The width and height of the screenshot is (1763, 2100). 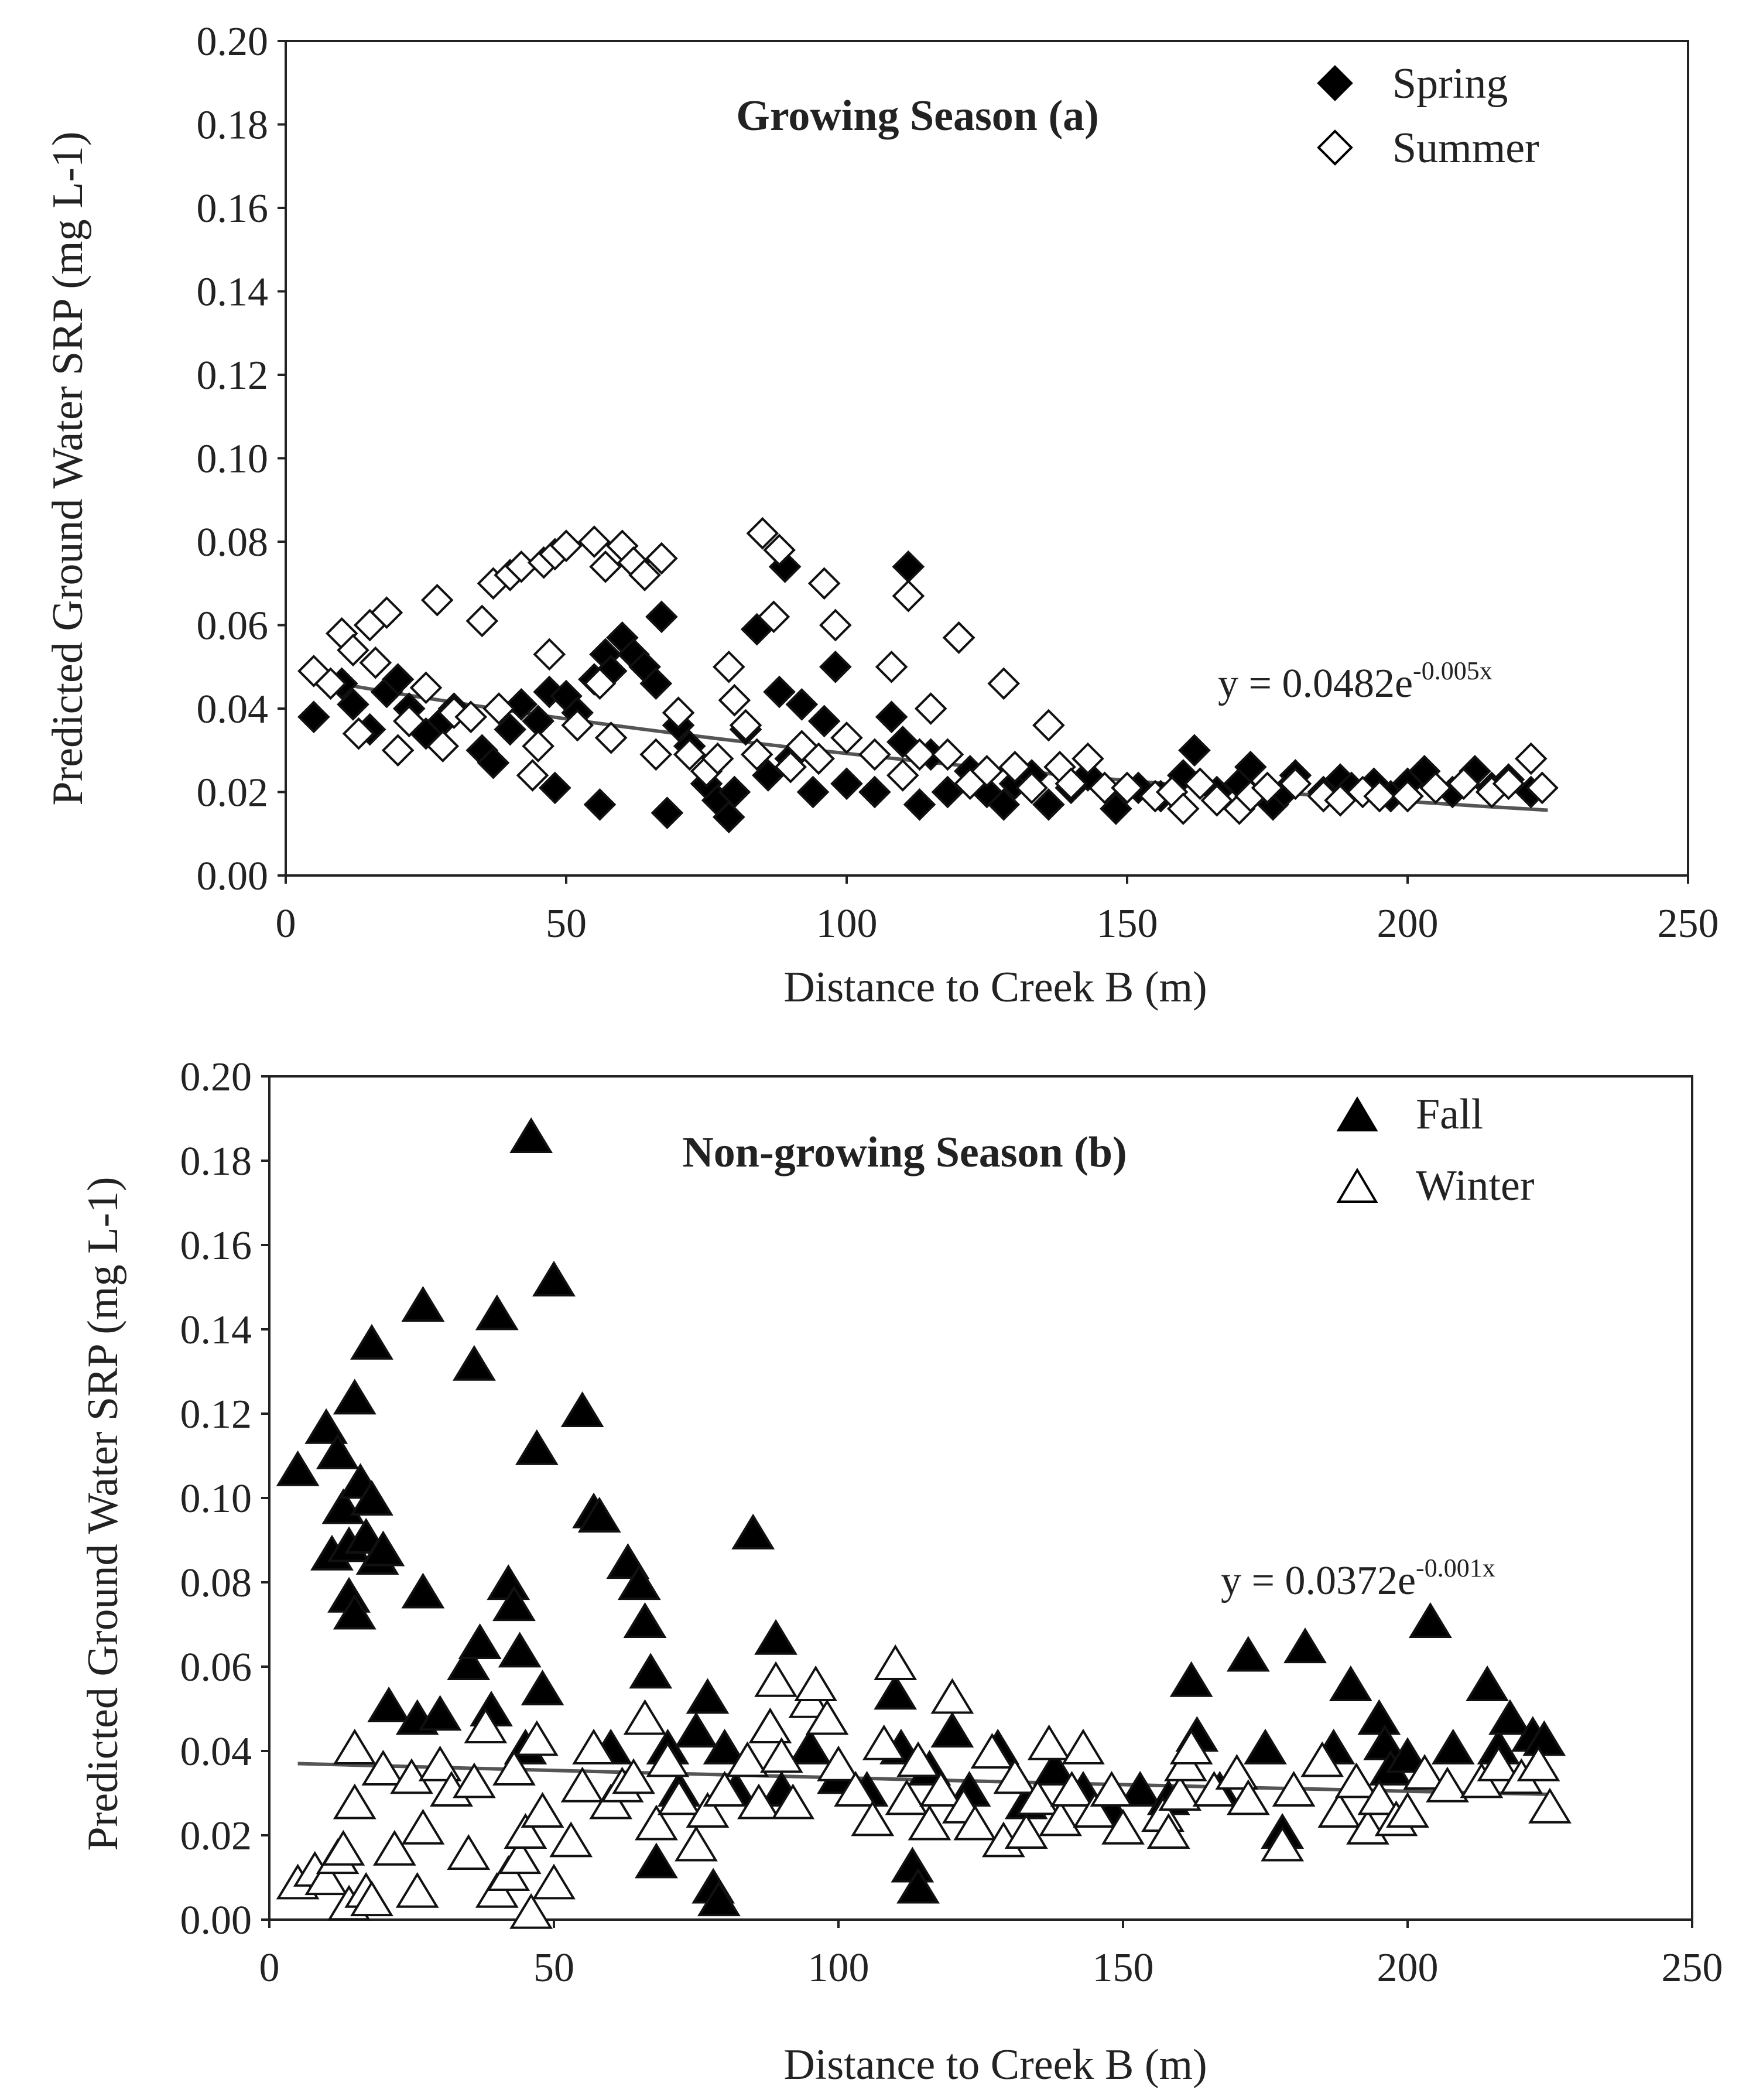 I want to click on y-tick-label: 0.04, so click(x=233, y=709).